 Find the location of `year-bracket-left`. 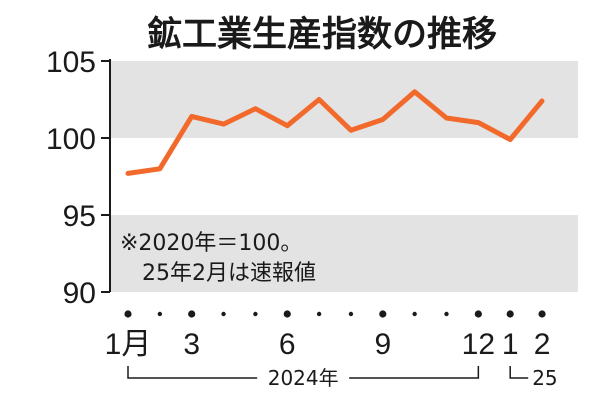

year-bracket-left is located at coordinates (192, 372).